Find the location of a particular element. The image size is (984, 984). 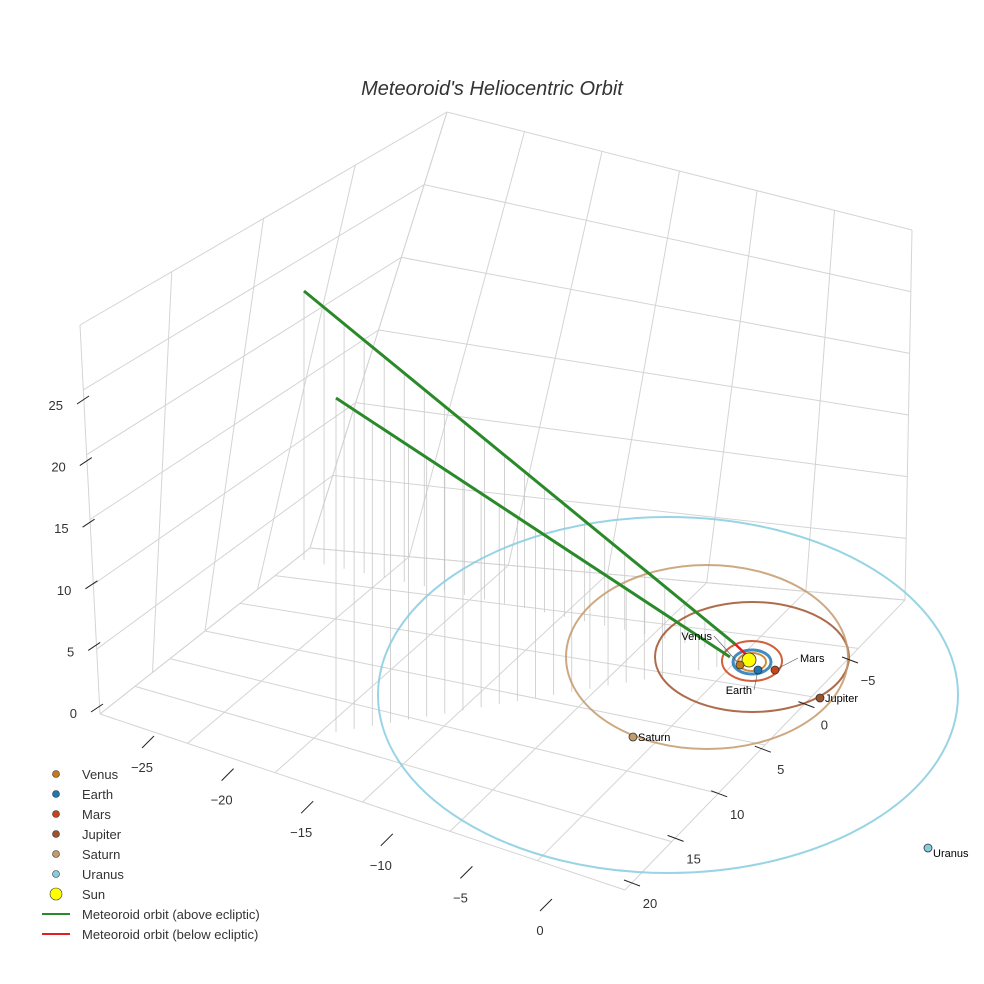

saturn-marker is located at coordinates (633, 737).